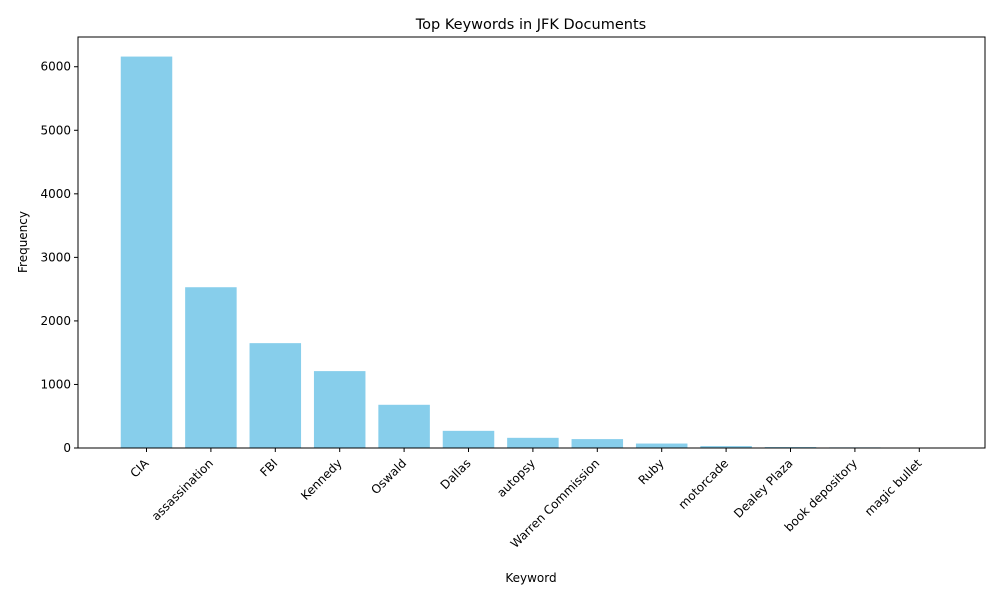 The height and width of the screenshot is (600, 1000). I want to click on bar-oswald, so click(404, 426).